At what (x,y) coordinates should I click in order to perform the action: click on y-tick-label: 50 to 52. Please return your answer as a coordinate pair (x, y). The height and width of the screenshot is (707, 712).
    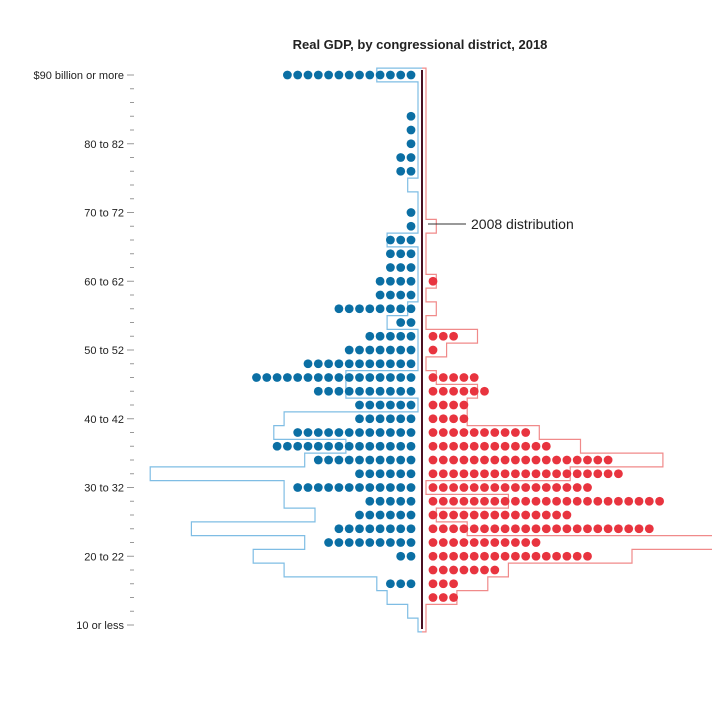
    Looking at the image, I should click on (104, 351).